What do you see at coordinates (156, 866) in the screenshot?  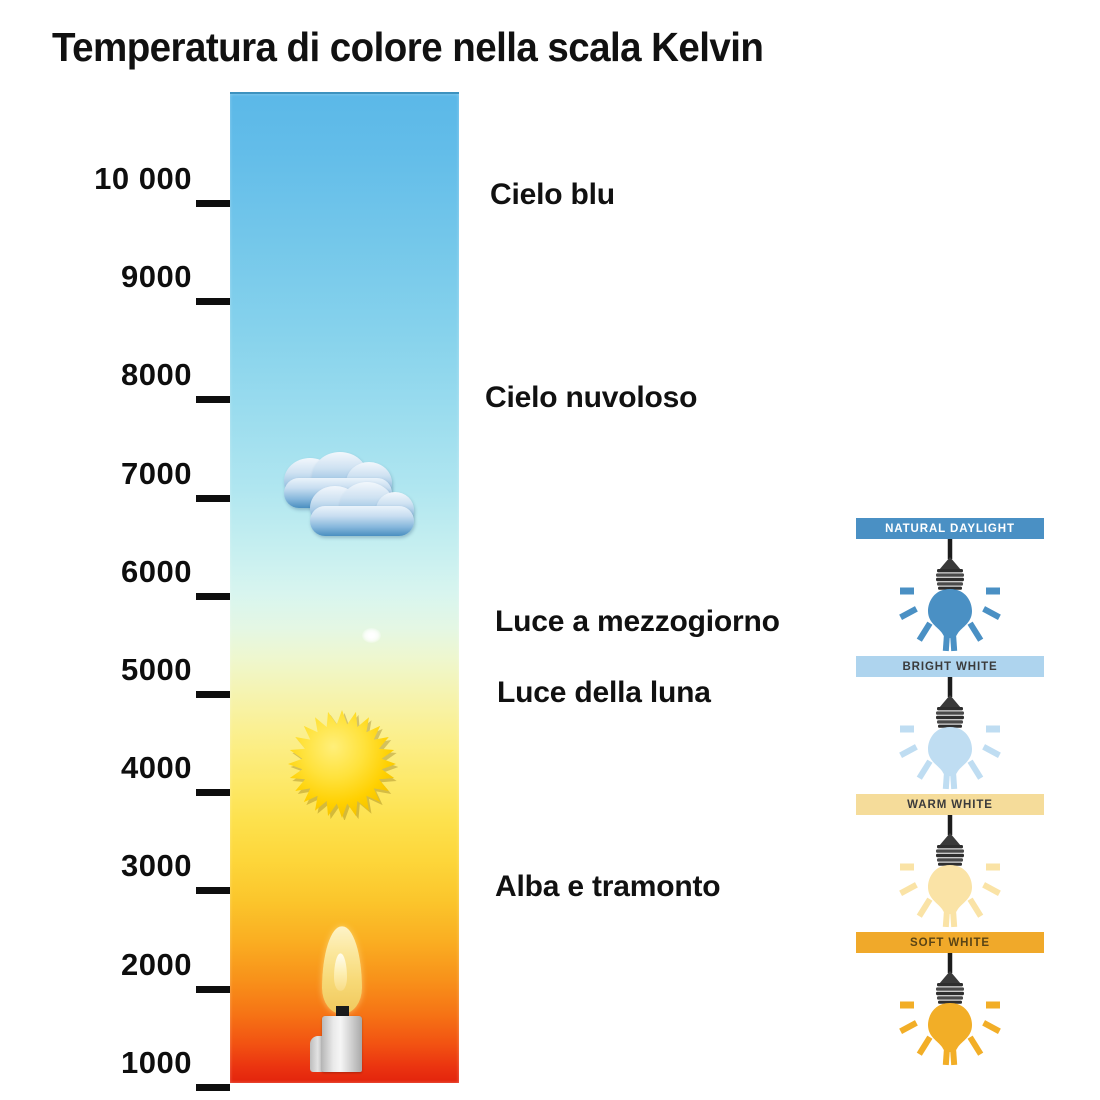 I see `axis-tick-label: 3000` at bounding box center [156, 866].